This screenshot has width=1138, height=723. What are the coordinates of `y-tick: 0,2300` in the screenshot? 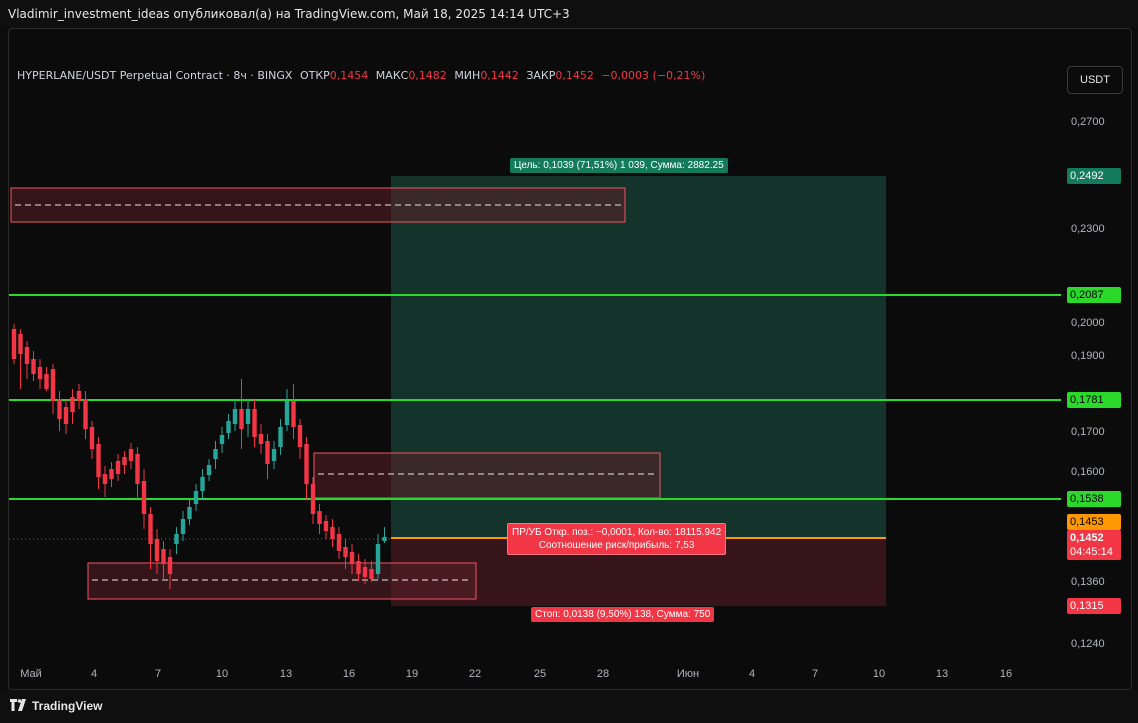 It's located at (1088, 229).